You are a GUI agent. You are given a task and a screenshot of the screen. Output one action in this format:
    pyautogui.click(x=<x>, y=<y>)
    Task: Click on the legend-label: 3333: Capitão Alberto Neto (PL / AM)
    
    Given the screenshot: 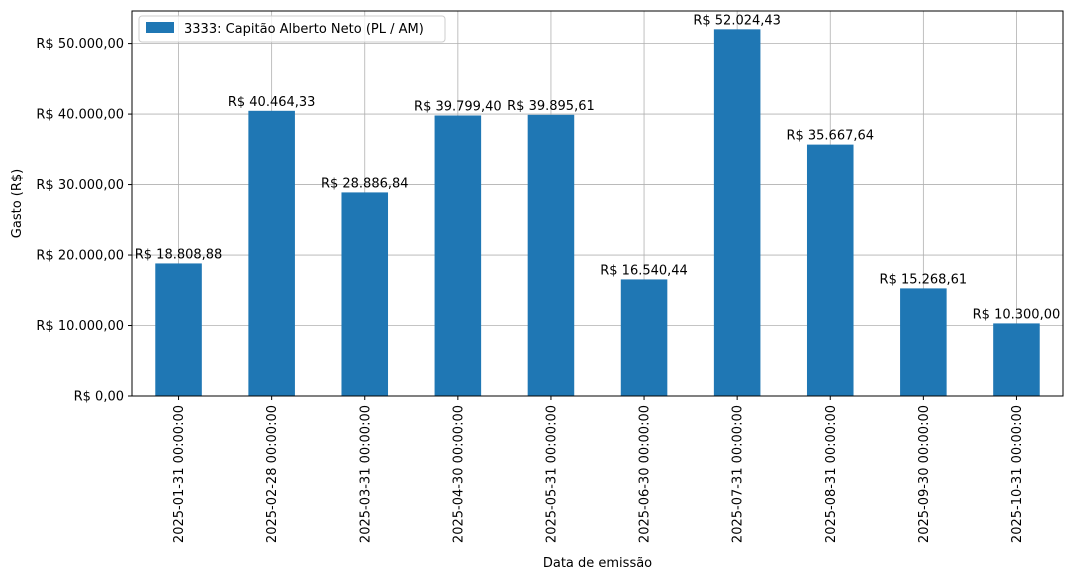 What is the action you would take?
    pyautogui.click(x=304, y=29)
    